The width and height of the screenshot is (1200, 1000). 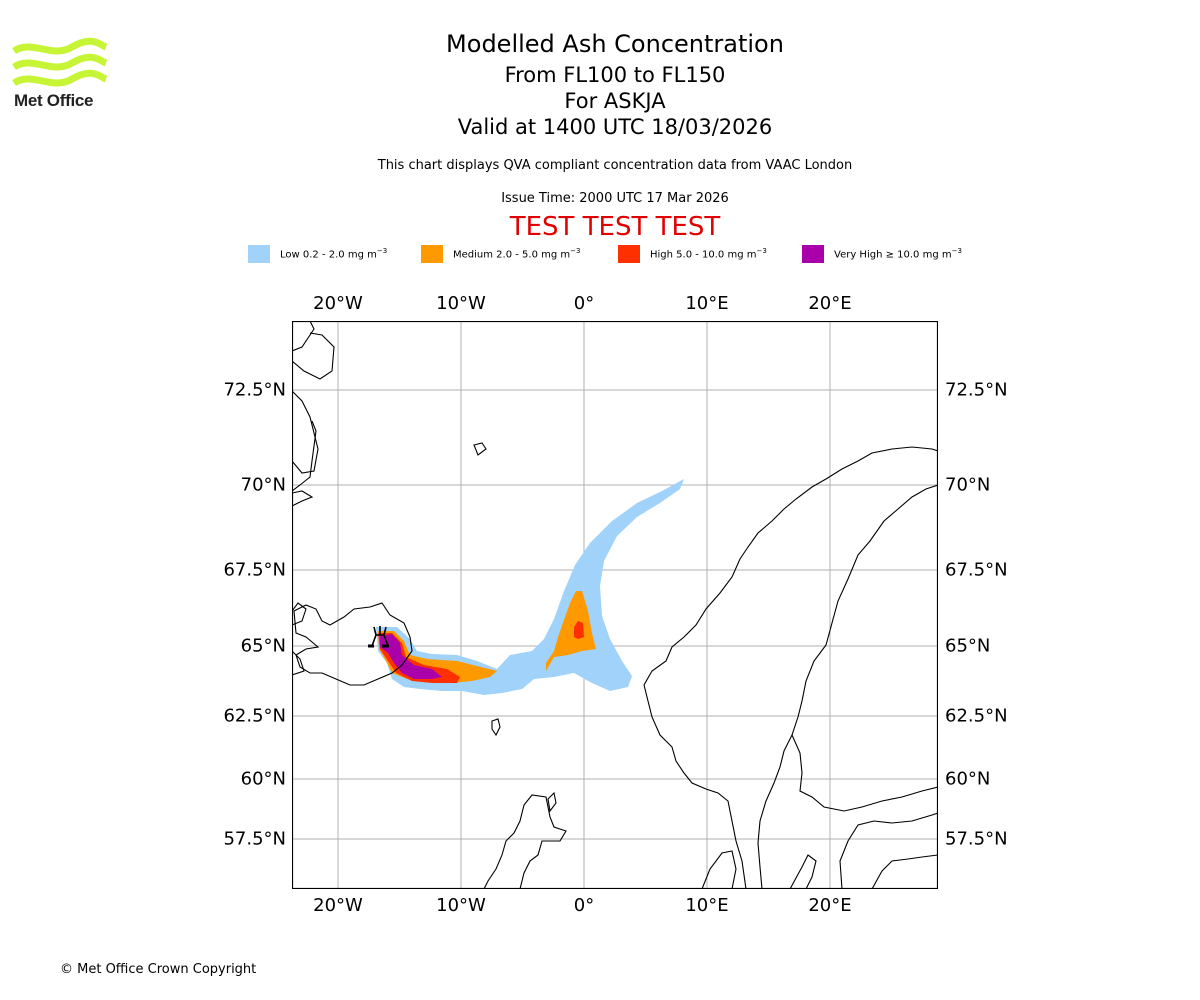 What do you see at coordinates (54, 100) in the screenshot?
I see `met-office-brand-label: Met Office` at bounding box center [54, 100].